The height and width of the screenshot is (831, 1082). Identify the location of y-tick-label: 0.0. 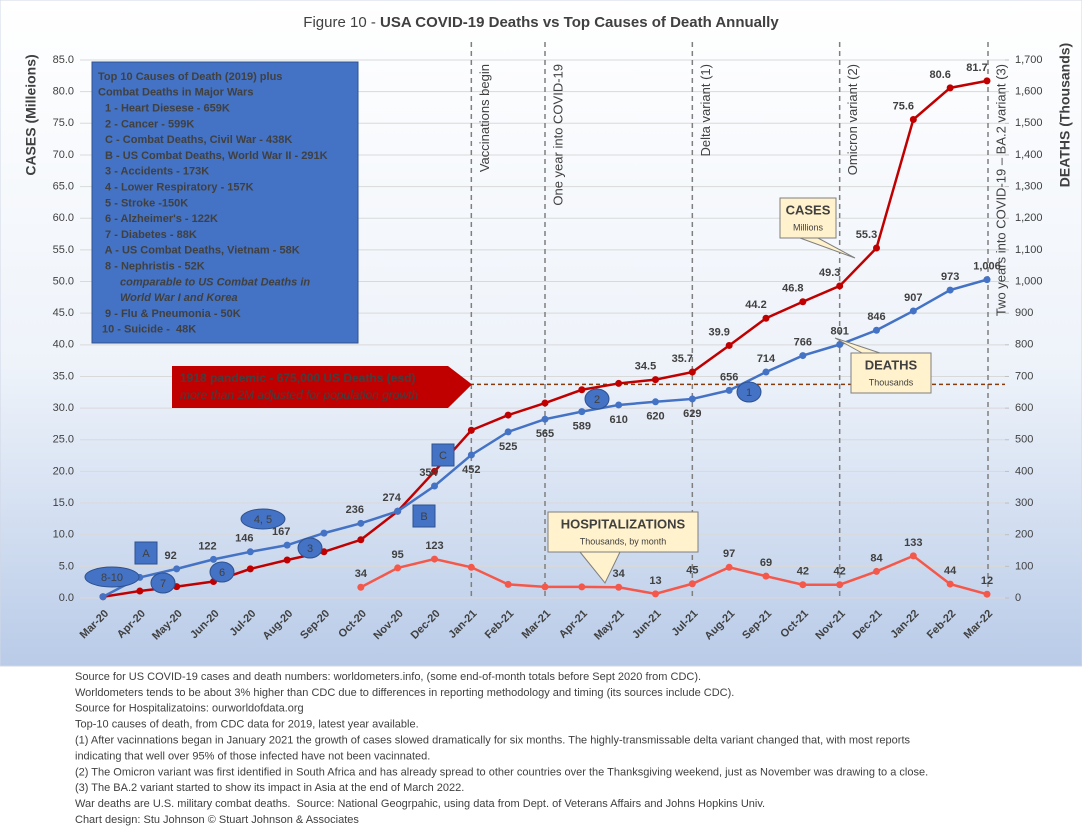
(66, 598).